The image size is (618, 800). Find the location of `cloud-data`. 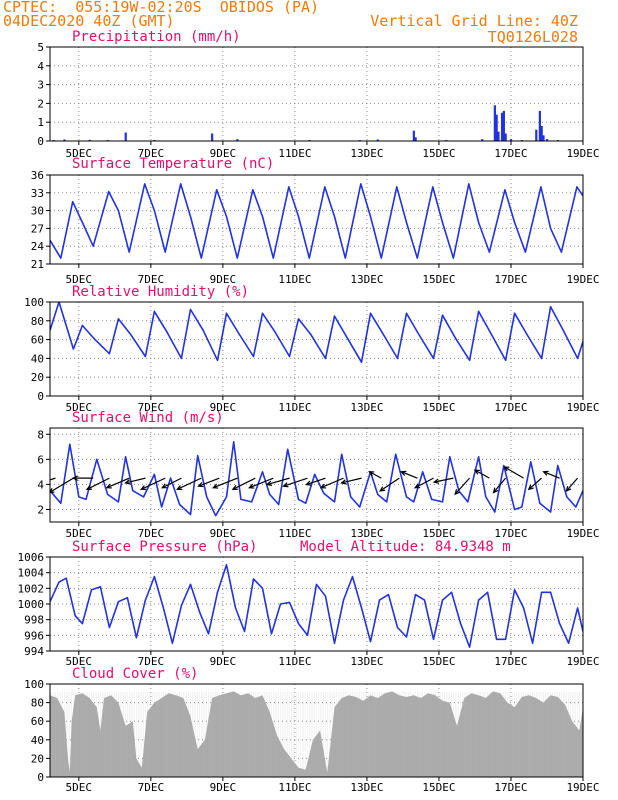

cloud-data is located at coordinates (316, 734).